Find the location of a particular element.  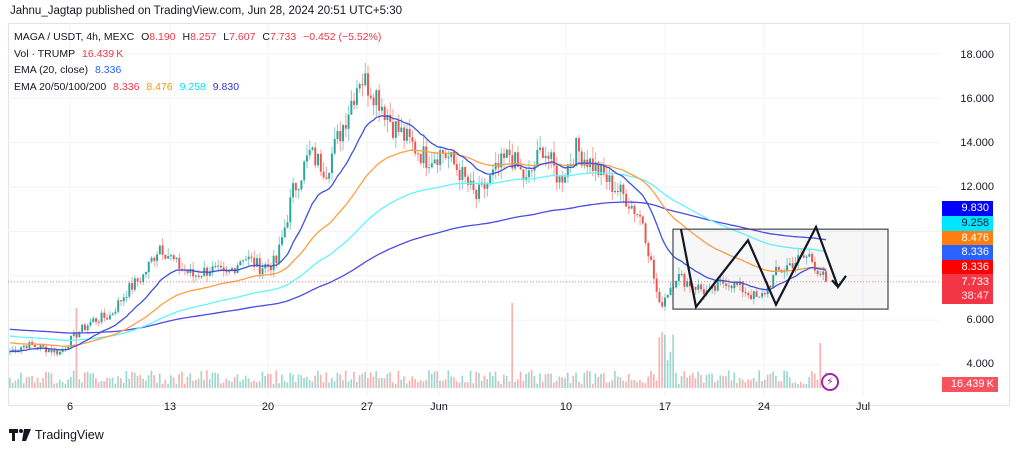

ema20-value: 8.336 is located at coordinates (126, 86).